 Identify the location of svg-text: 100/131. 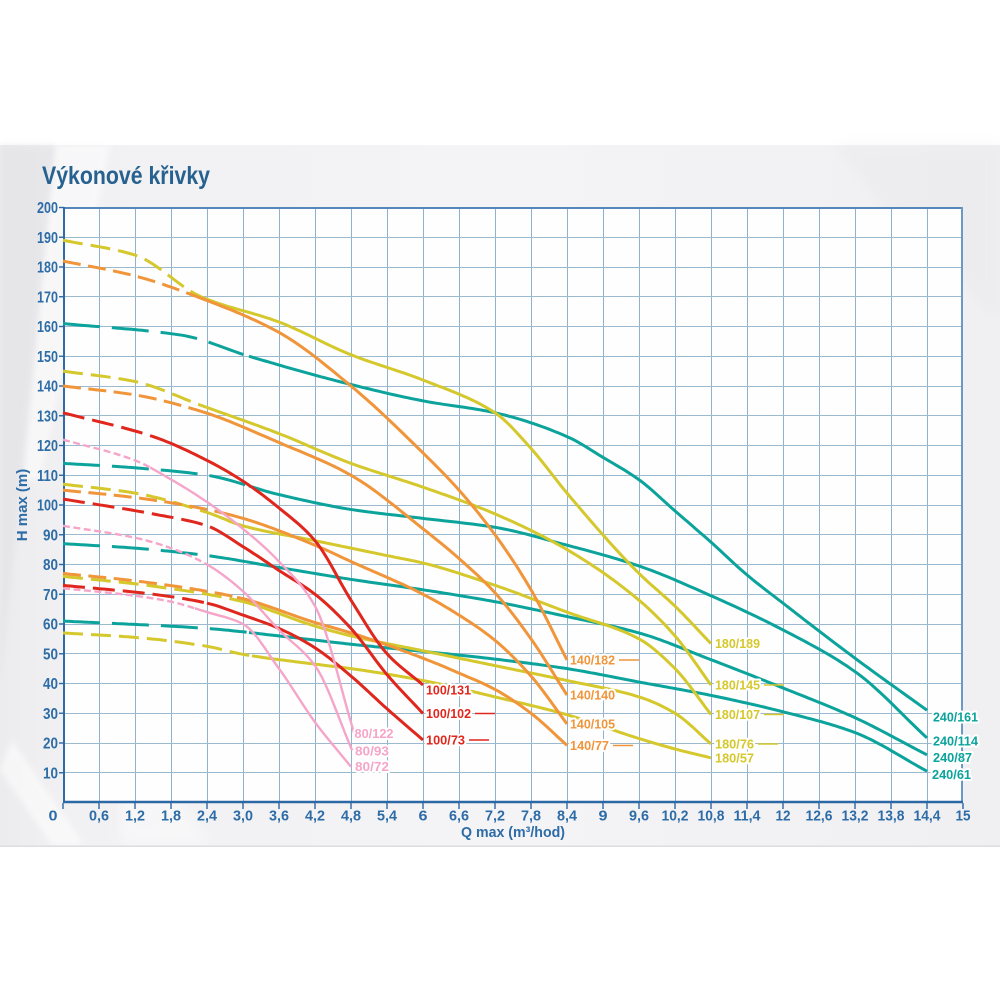
(448, 690).